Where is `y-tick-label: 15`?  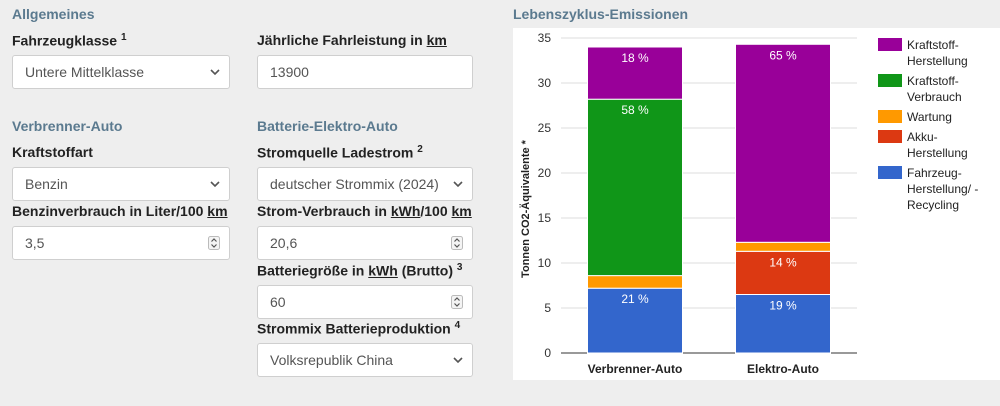
y-tick-label: 15 is located at coordinates (545, 218).